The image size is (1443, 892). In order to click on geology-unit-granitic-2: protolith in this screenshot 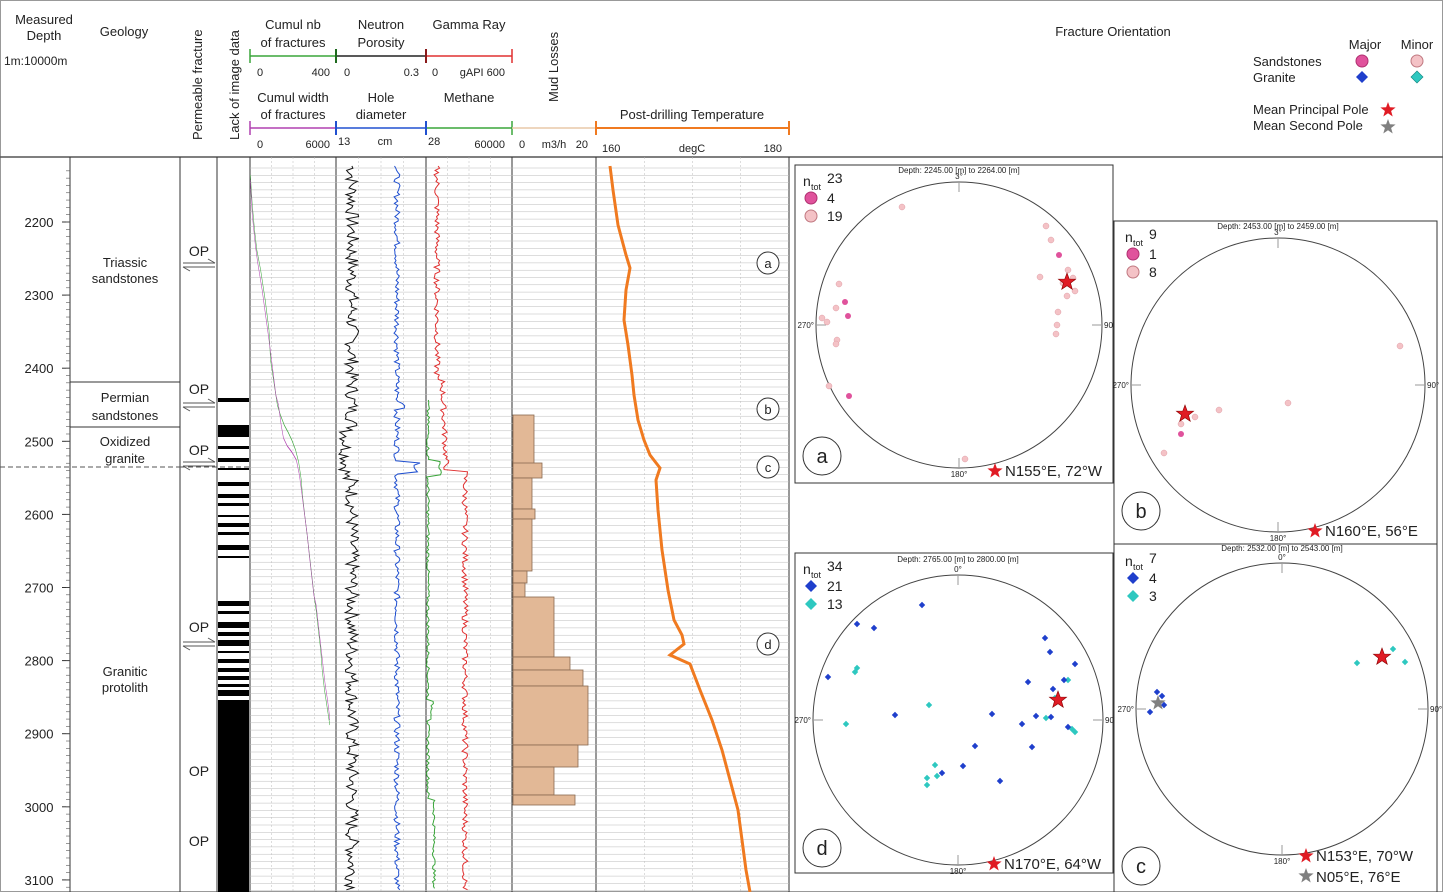, I will do `click(125, 687)`.